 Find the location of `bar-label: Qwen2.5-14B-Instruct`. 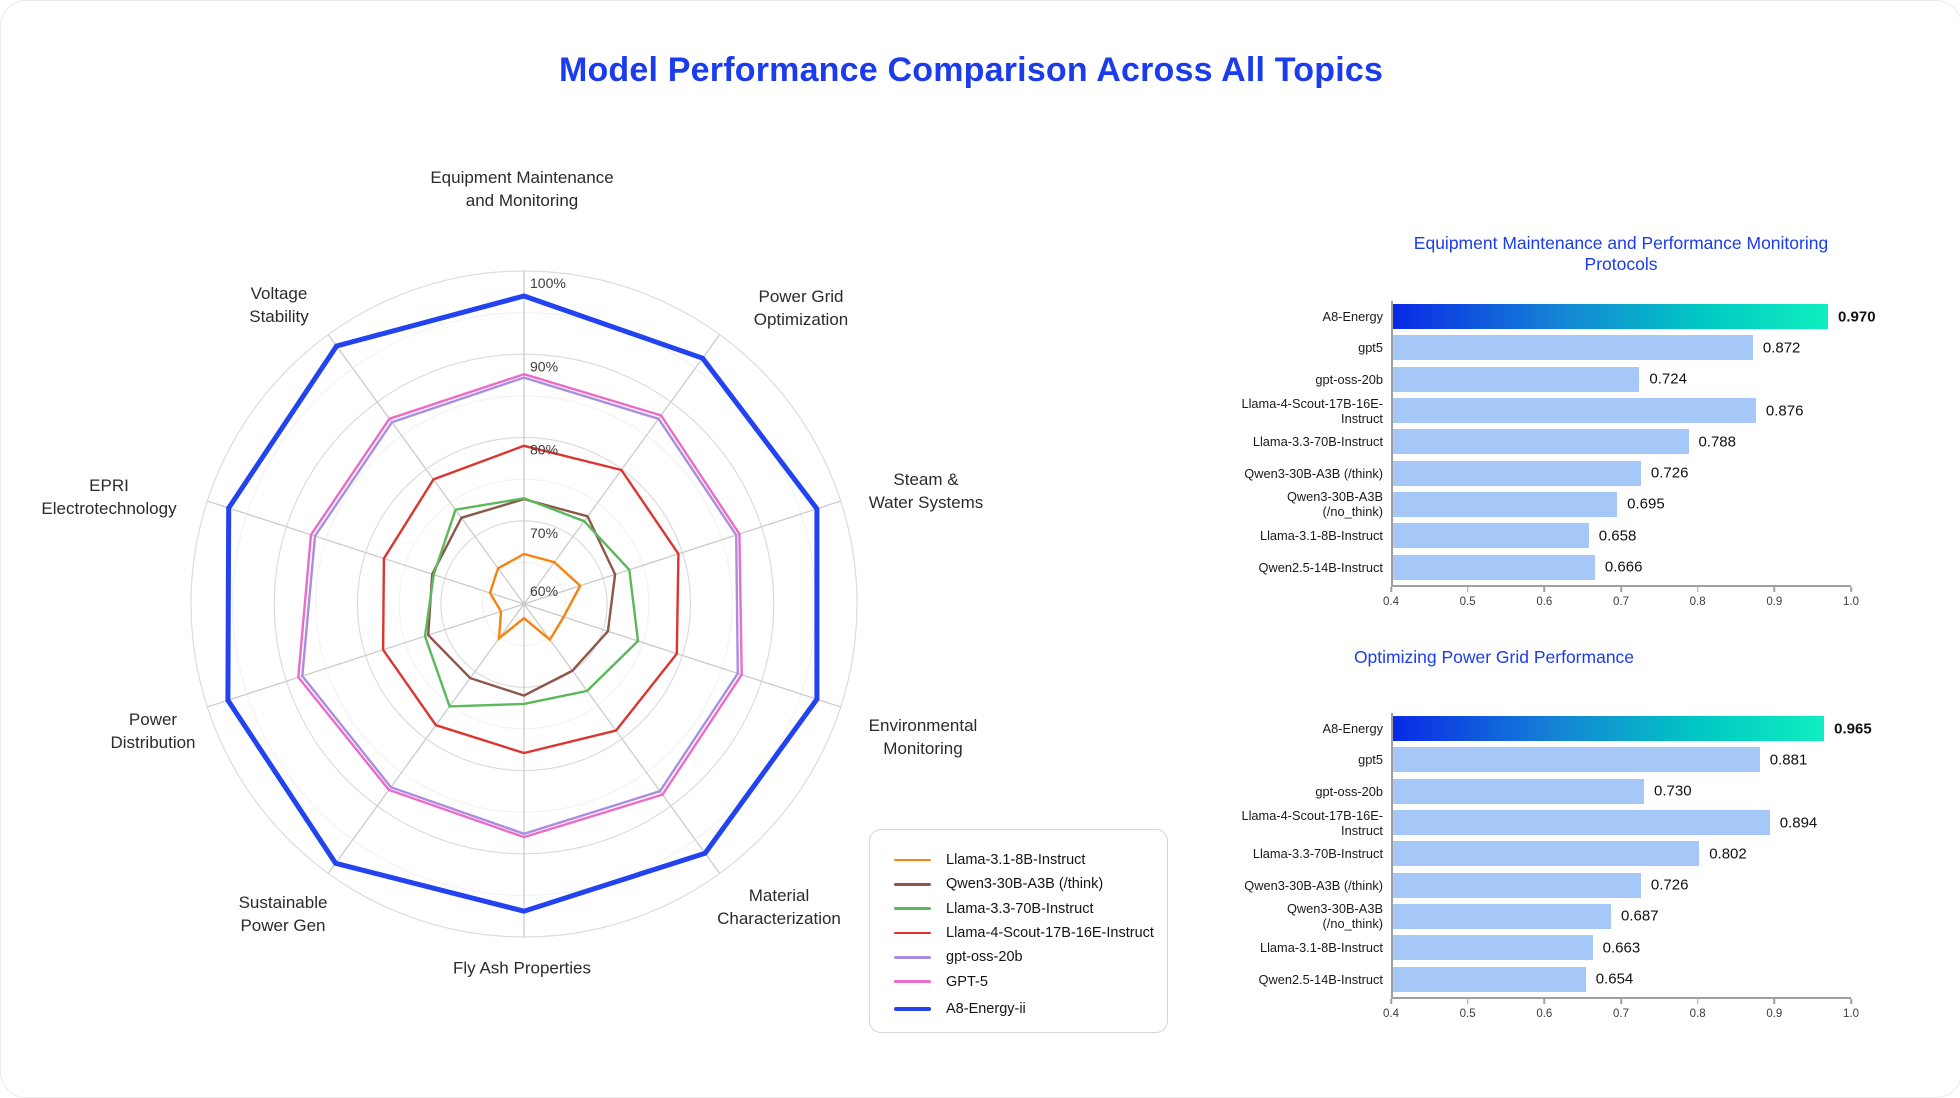

bar-label: Qwen2.5-14B-Instruct is located at coordinates (1320, 979).